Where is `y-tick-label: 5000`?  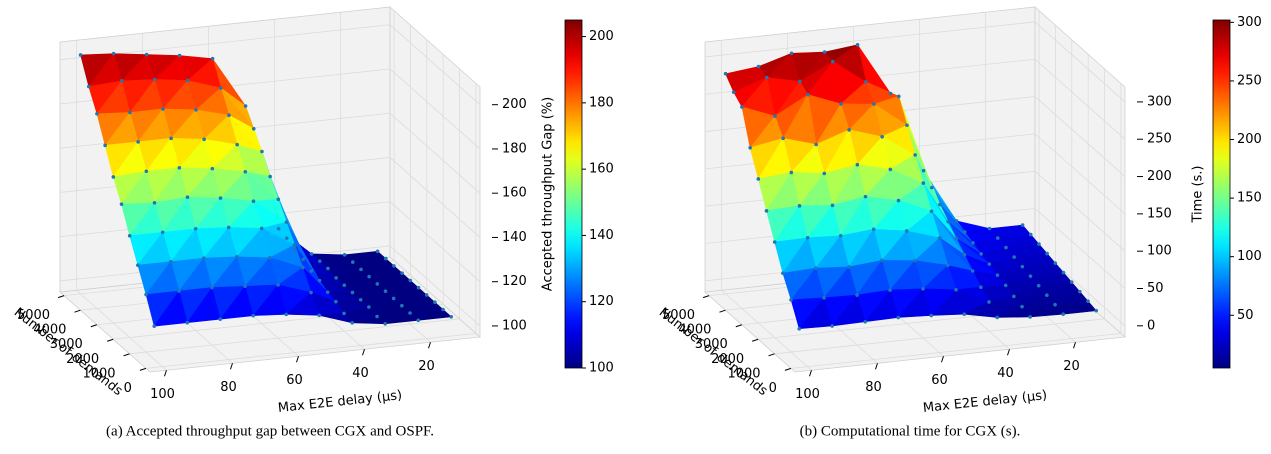 y-tick-label: 5000 is located at coordinates (678, 315).